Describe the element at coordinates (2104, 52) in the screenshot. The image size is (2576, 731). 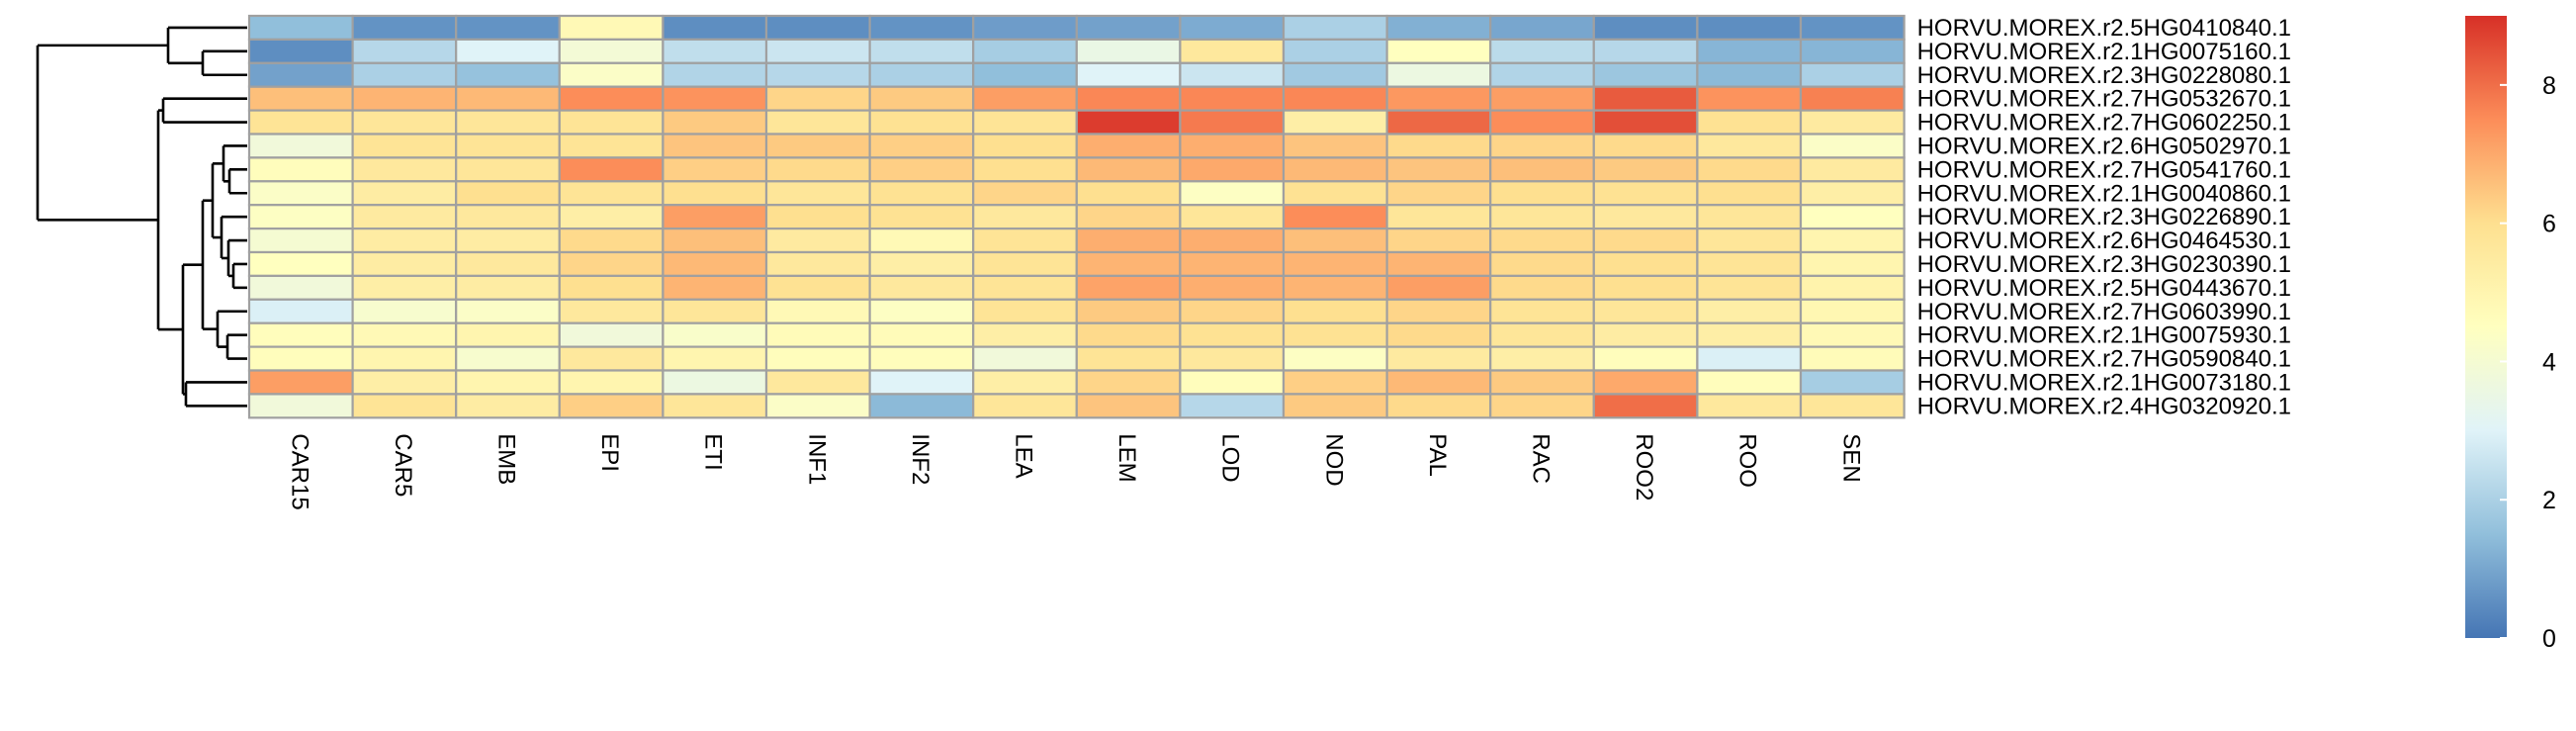
I see `row-label: HORVU.MOREX.r2.1HG0075160.1` at that location.